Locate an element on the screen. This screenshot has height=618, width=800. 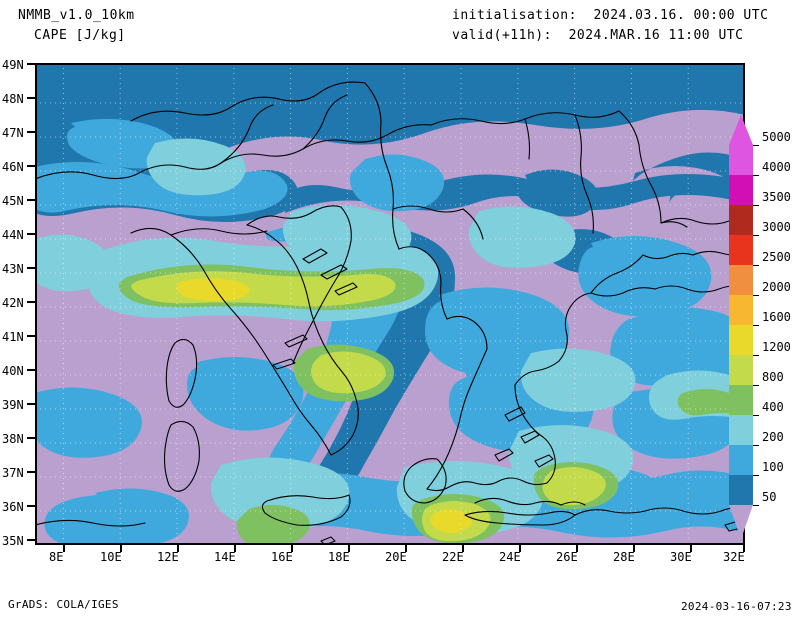
initialisation-time: initialisation: 2024.03.16. 00:00 UTC is located at coordinates (610, 15).